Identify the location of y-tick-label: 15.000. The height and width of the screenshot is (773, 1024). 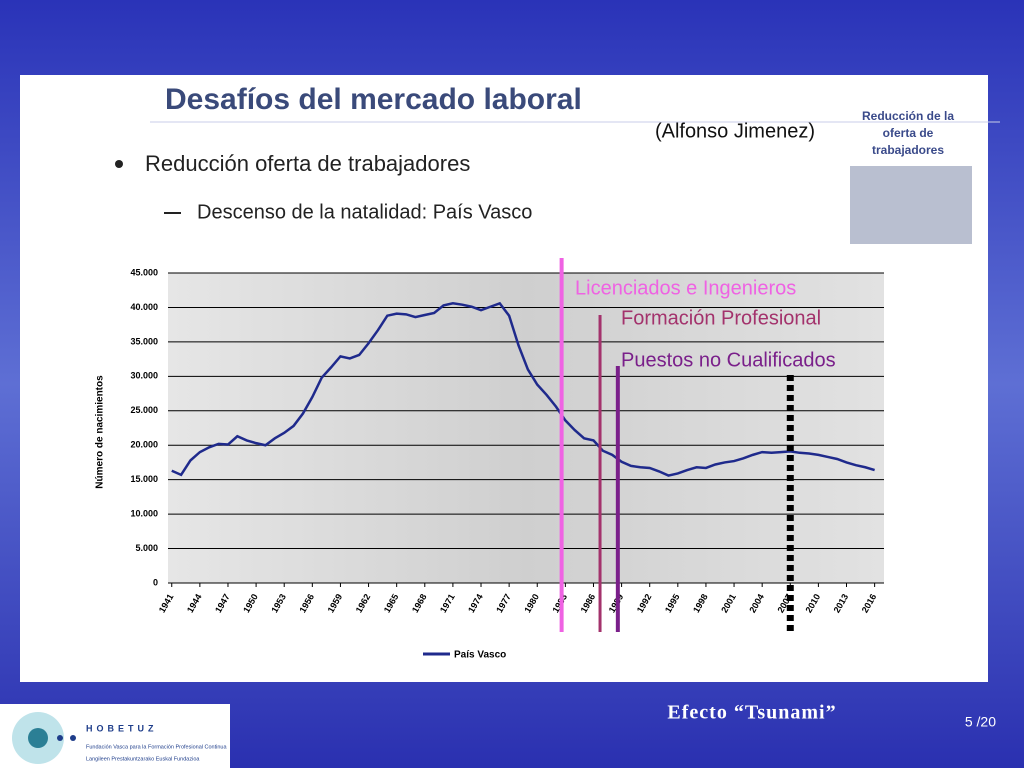
(144, 479).